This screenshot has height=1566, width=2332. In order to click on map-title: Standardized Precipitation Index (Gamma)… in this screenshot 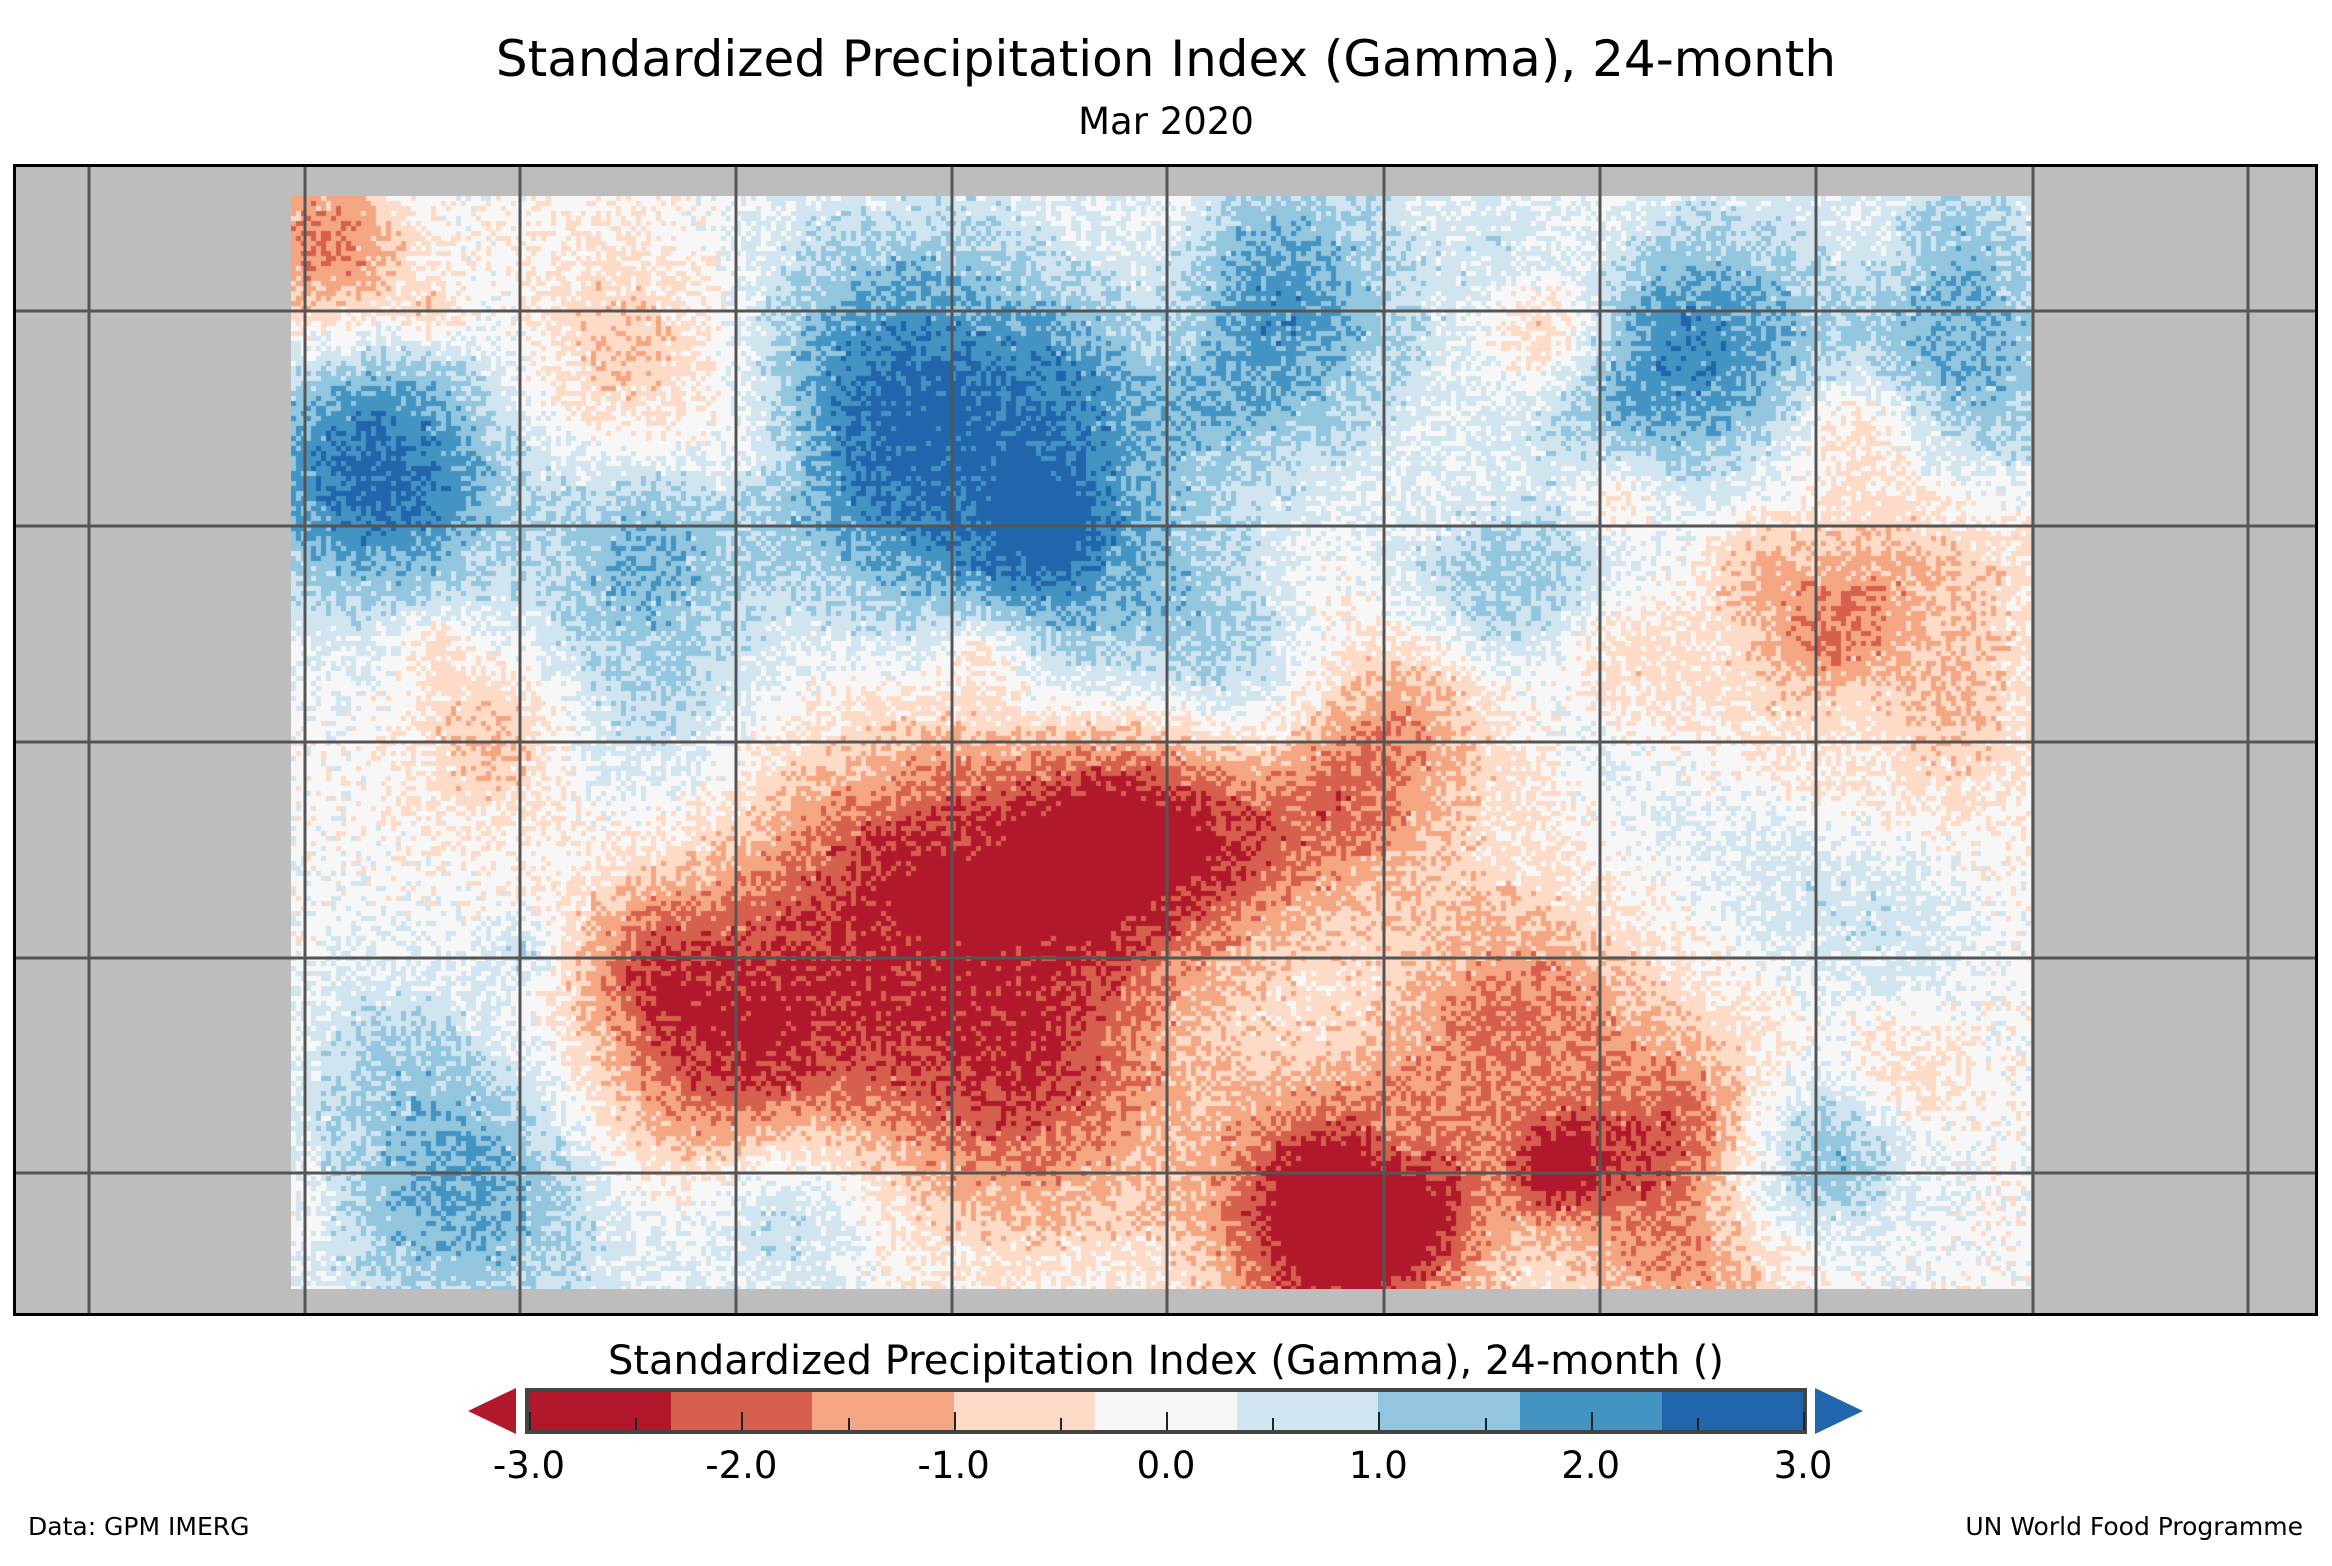, I will do `click(1166, 59)`.